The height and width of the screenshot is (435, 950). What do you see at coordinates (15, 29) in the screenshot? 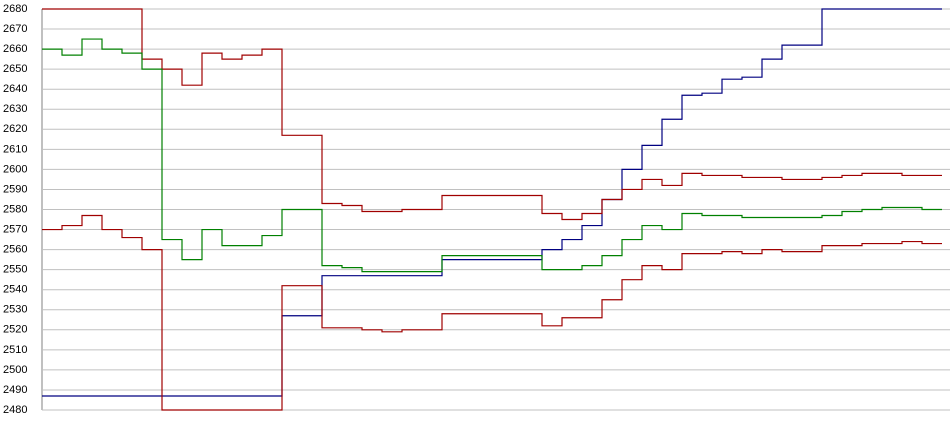
I see `y-tick-label: 2670` at bounding box center [15, 29].